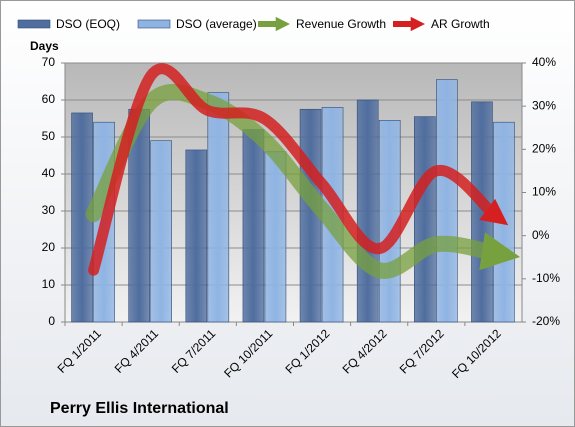  What do you see at coordinates (546, 321) in the screenshot?
I see `y2-tick-label: -20%` at bounding box center [546, 321].